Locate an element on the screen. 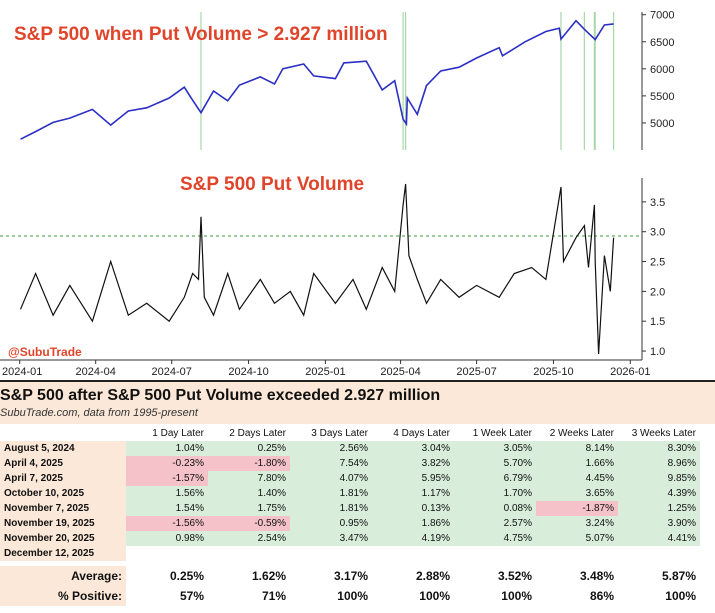 The width and height of the screenshot is (715, 613). spx-y-tick-label: 5500 is located at coordinates (662, 97).